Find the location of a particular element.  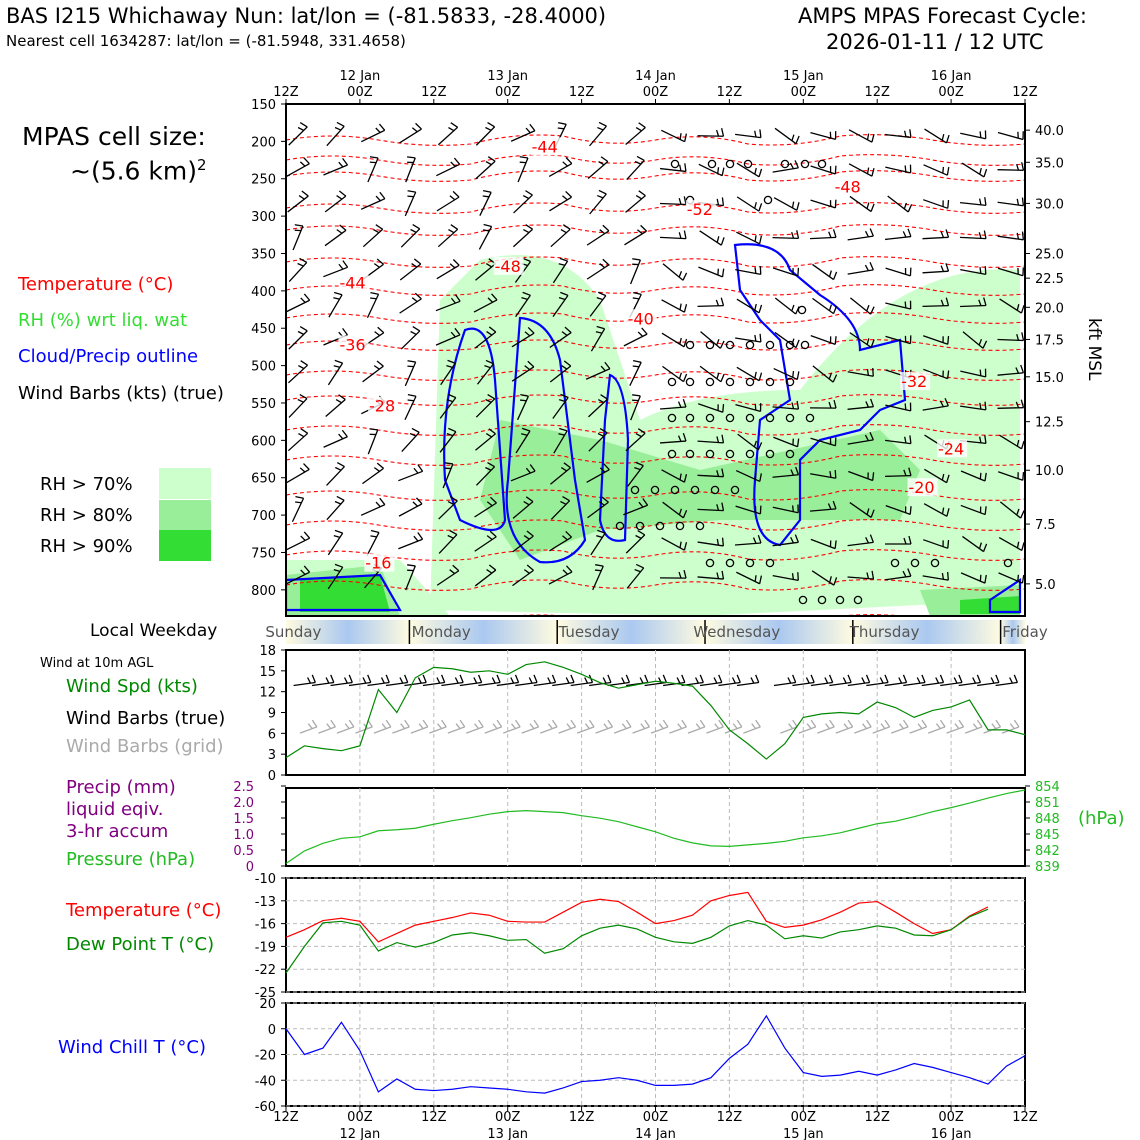

temperature-tick-label: -10 is located at coordinates (265, 879).